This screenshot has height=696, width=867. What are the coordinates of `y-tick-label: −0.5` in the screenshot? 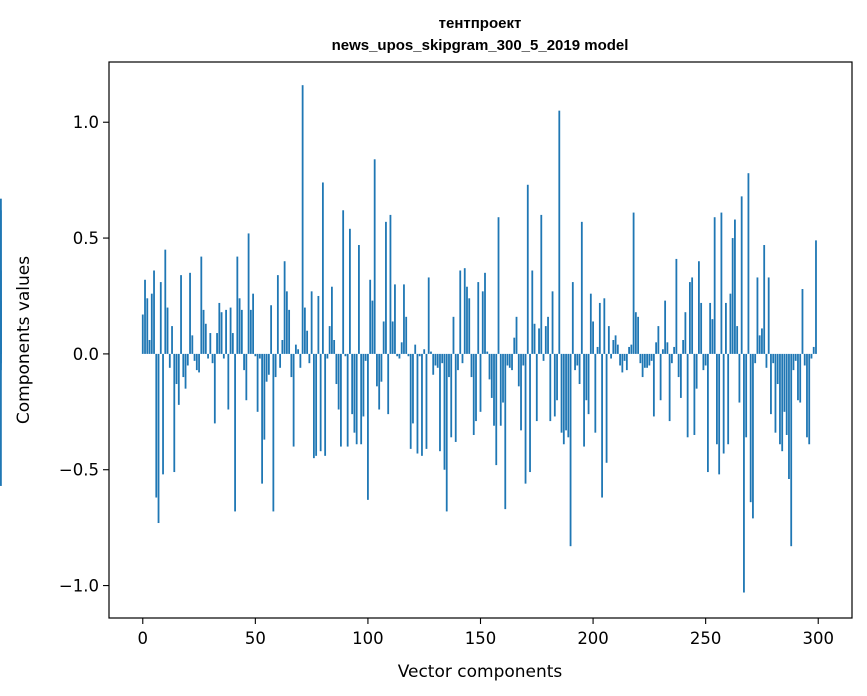 It's located at (79, 470).